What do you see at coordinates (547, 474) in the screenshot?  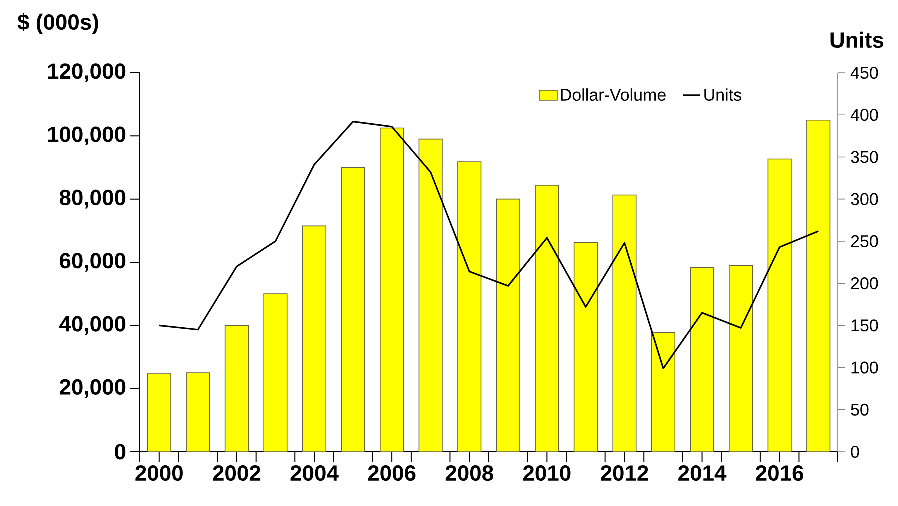 I see `x-tick-label: 2010` at bounding box center [547, 474].